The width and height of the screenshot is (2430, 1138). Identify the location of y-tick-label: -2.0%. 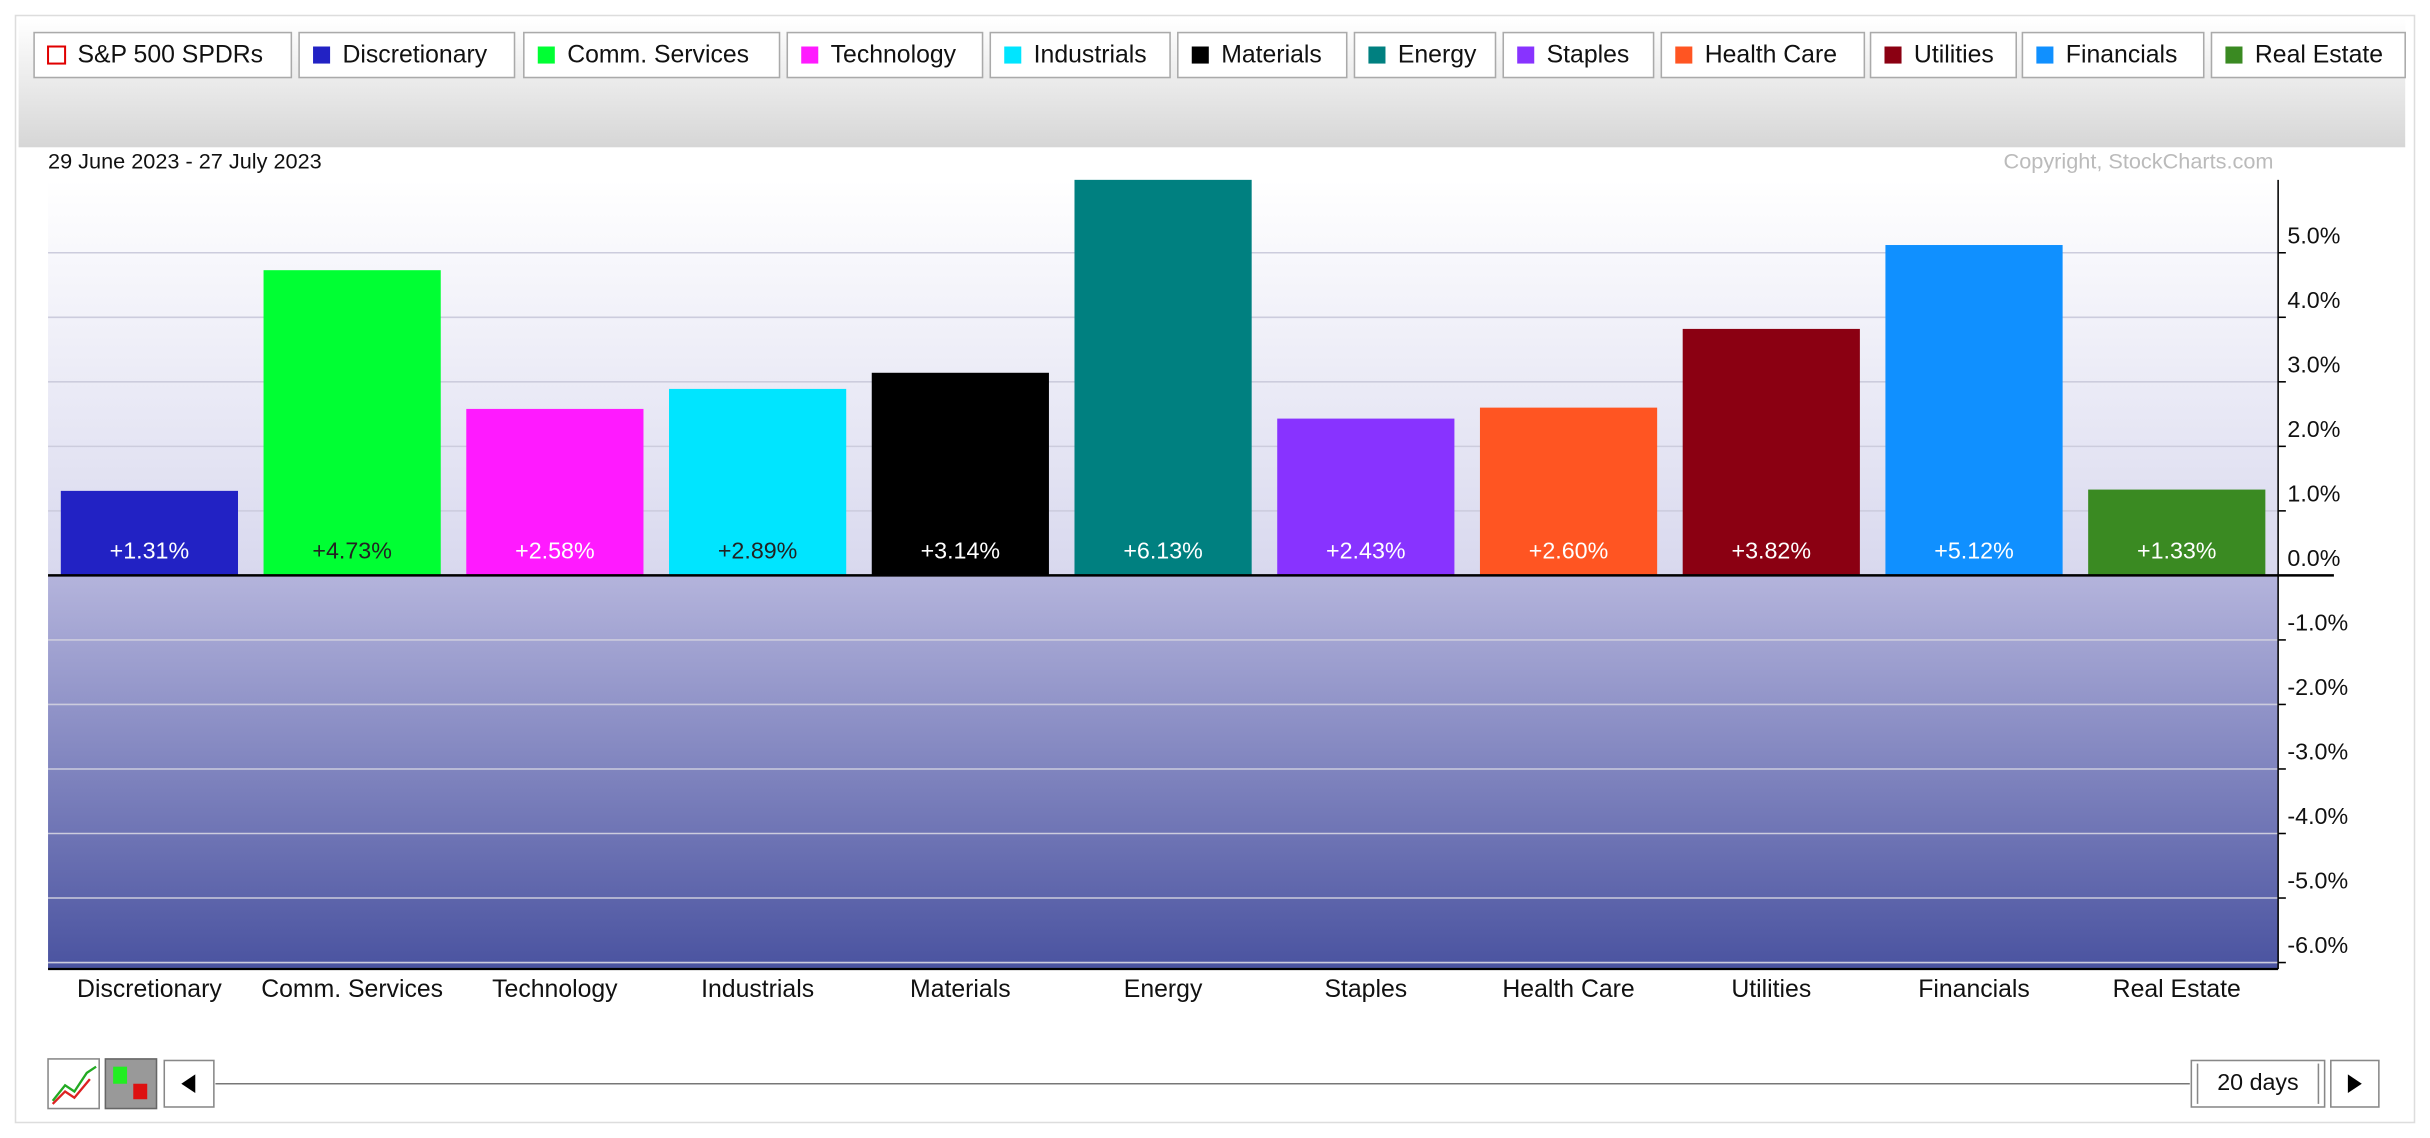
(2317, 687).